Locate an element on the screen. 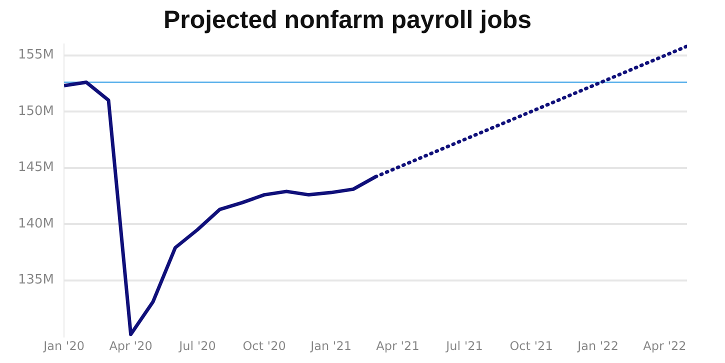  x-tick-label: Jan '21 is located at coordinates (331, 345).